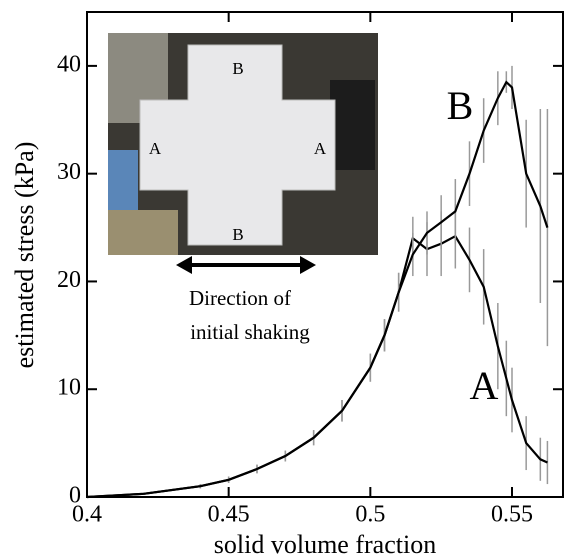  I want to click on x-tick-label: 0.45, so click(229, 515).